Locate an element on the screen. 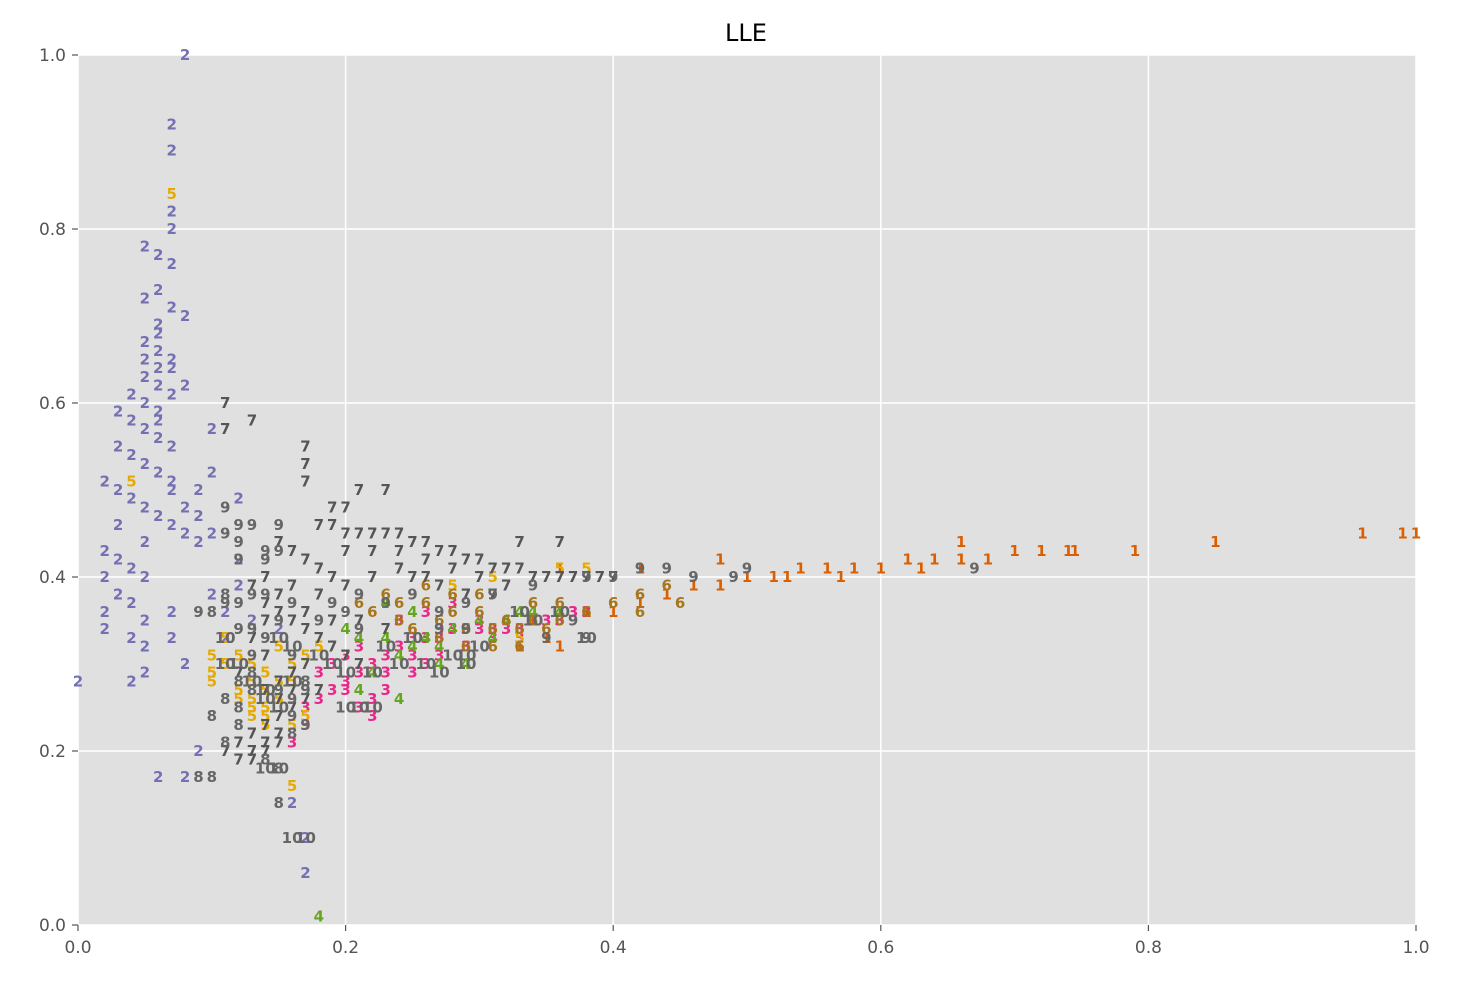 The height and width of the screenshot is (982, 1484). y-tick-label: 0.8 is located at coordinates (52, 230).